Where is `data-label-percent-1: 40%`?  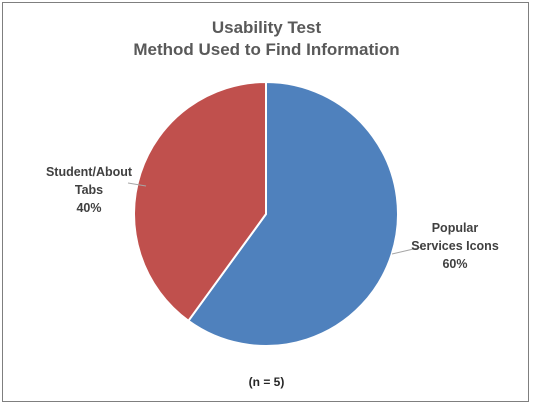
data-label-percent-1: 40% is located at coordinates (88, 208).